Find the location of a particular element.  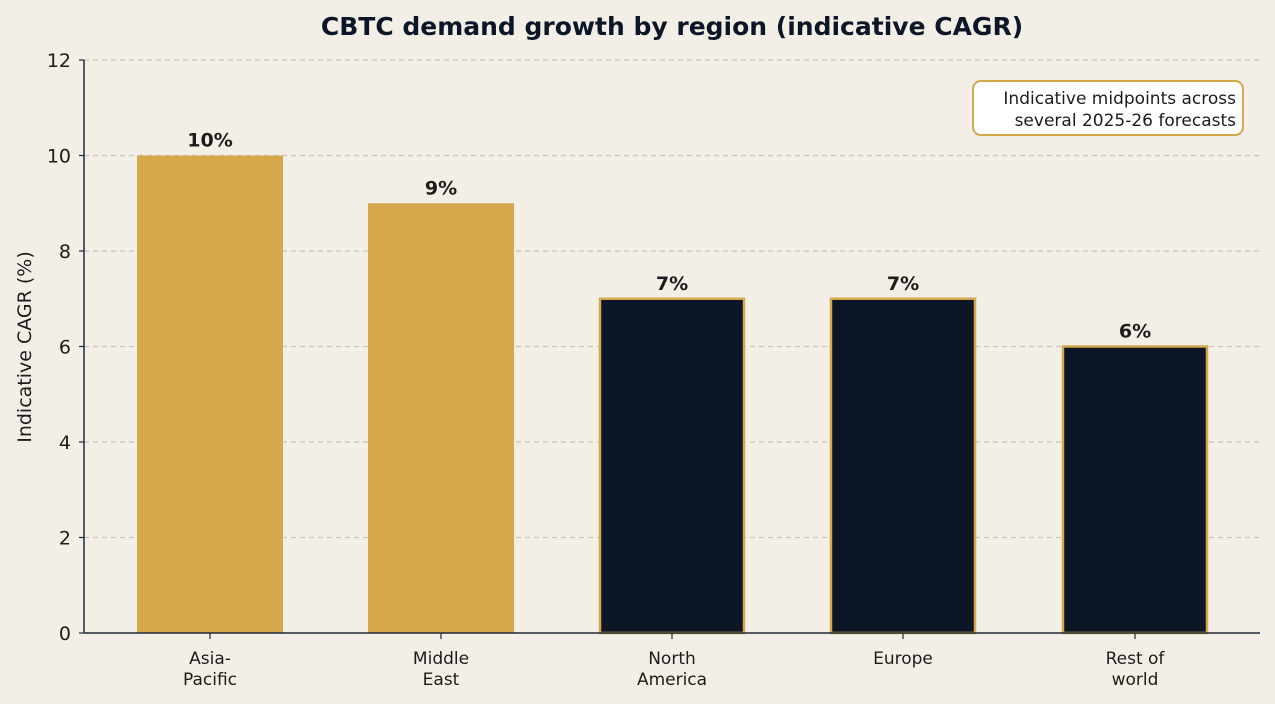

x-tick-label: East is located at coordinates (441, 680).